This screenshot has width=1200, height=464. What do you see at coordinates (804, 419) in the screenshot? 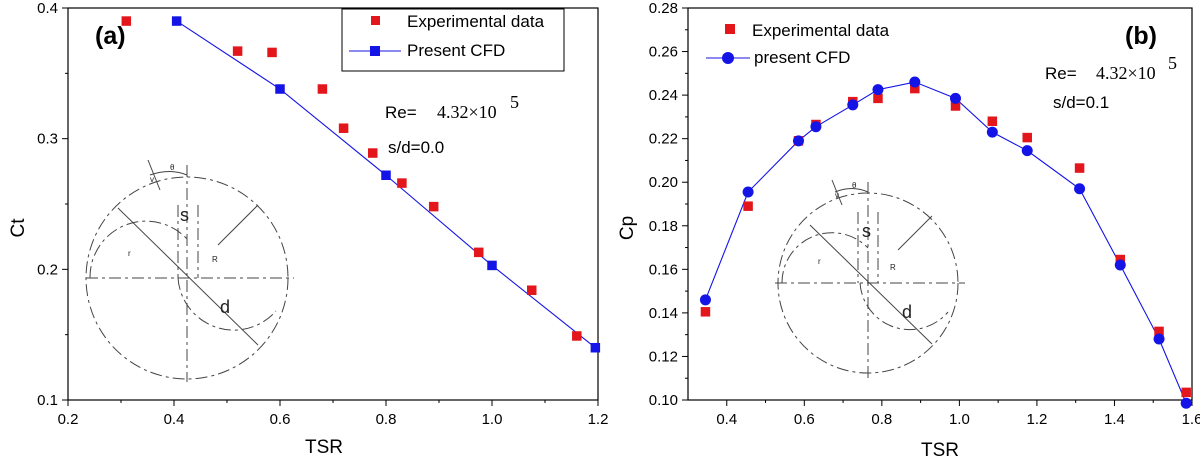
I see `panel-b-x-tick-label: 0.6` at bounding box center [804, 419].